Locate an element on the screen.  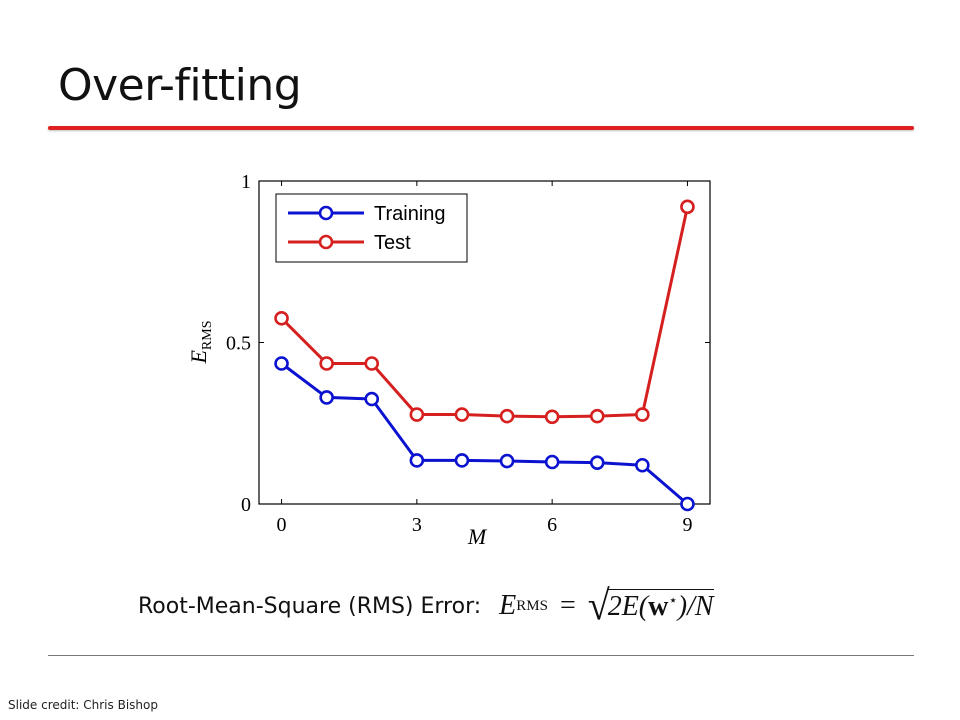
y-tick-label: 0 is located at coordinates (246, 505).